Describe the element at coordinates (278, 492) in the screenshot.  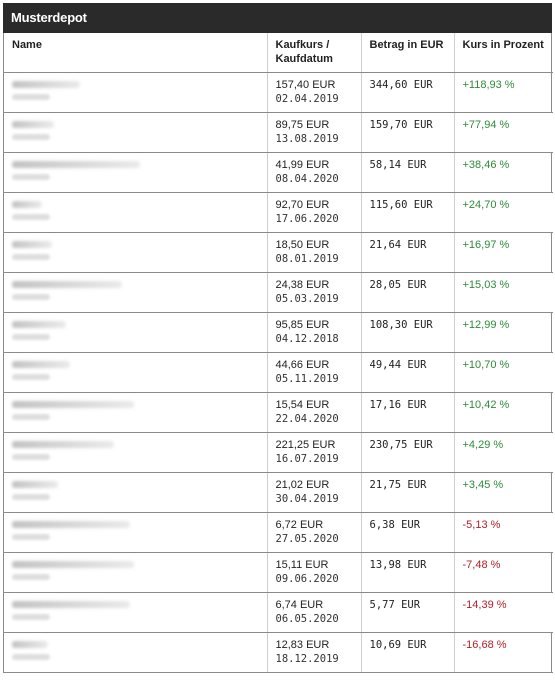
I see `table-row: 21,02 EUR 30.04.2019 21,75 EUR +3,45 %` at that location.